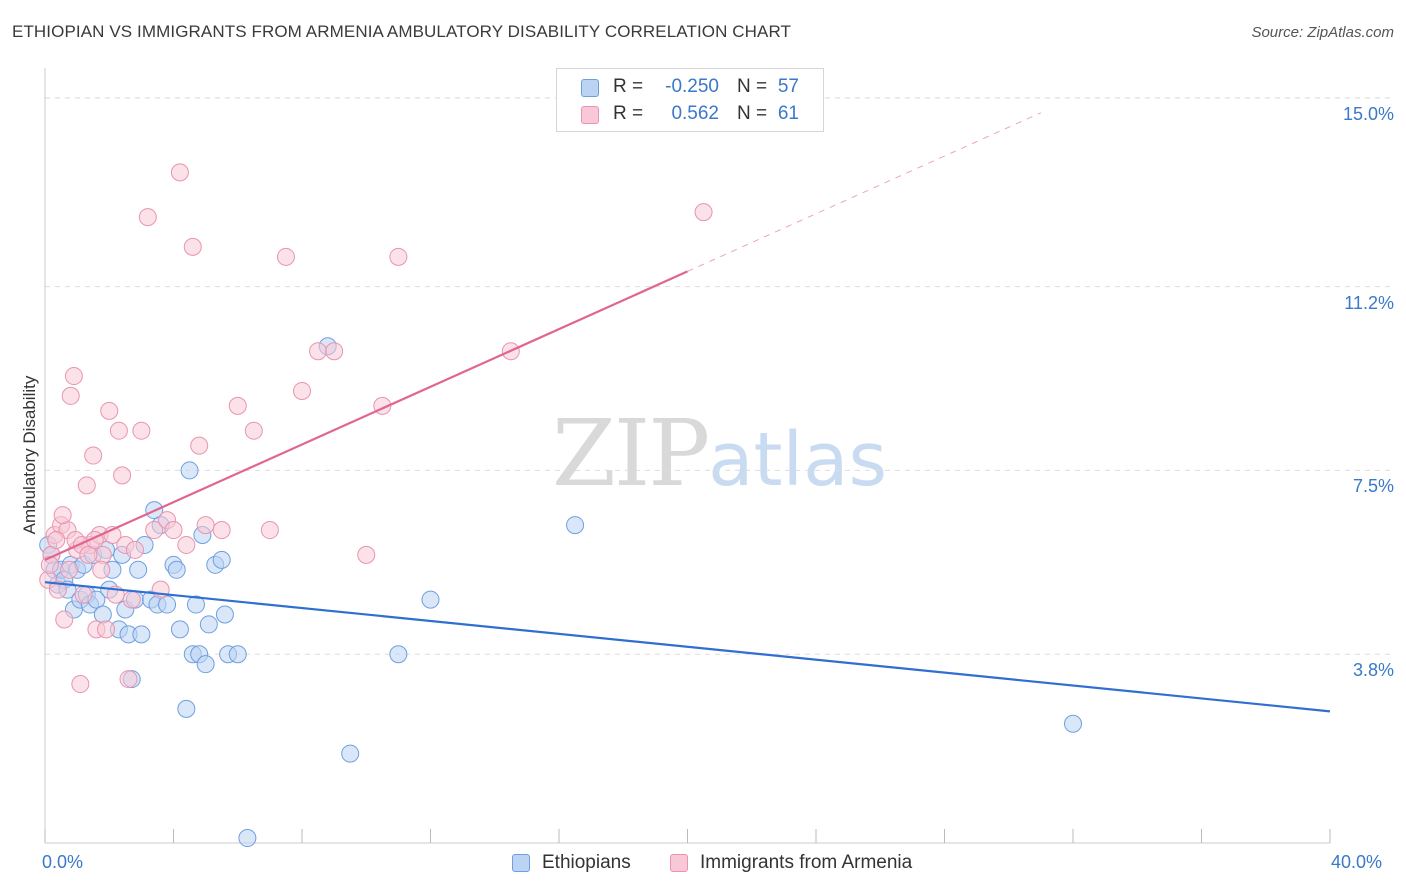 The image size is (1406, 892). What do you see at coordinates (366, 415) in the screenshot?
I see `armenia-trend-line` at bounding box center [366, 415].